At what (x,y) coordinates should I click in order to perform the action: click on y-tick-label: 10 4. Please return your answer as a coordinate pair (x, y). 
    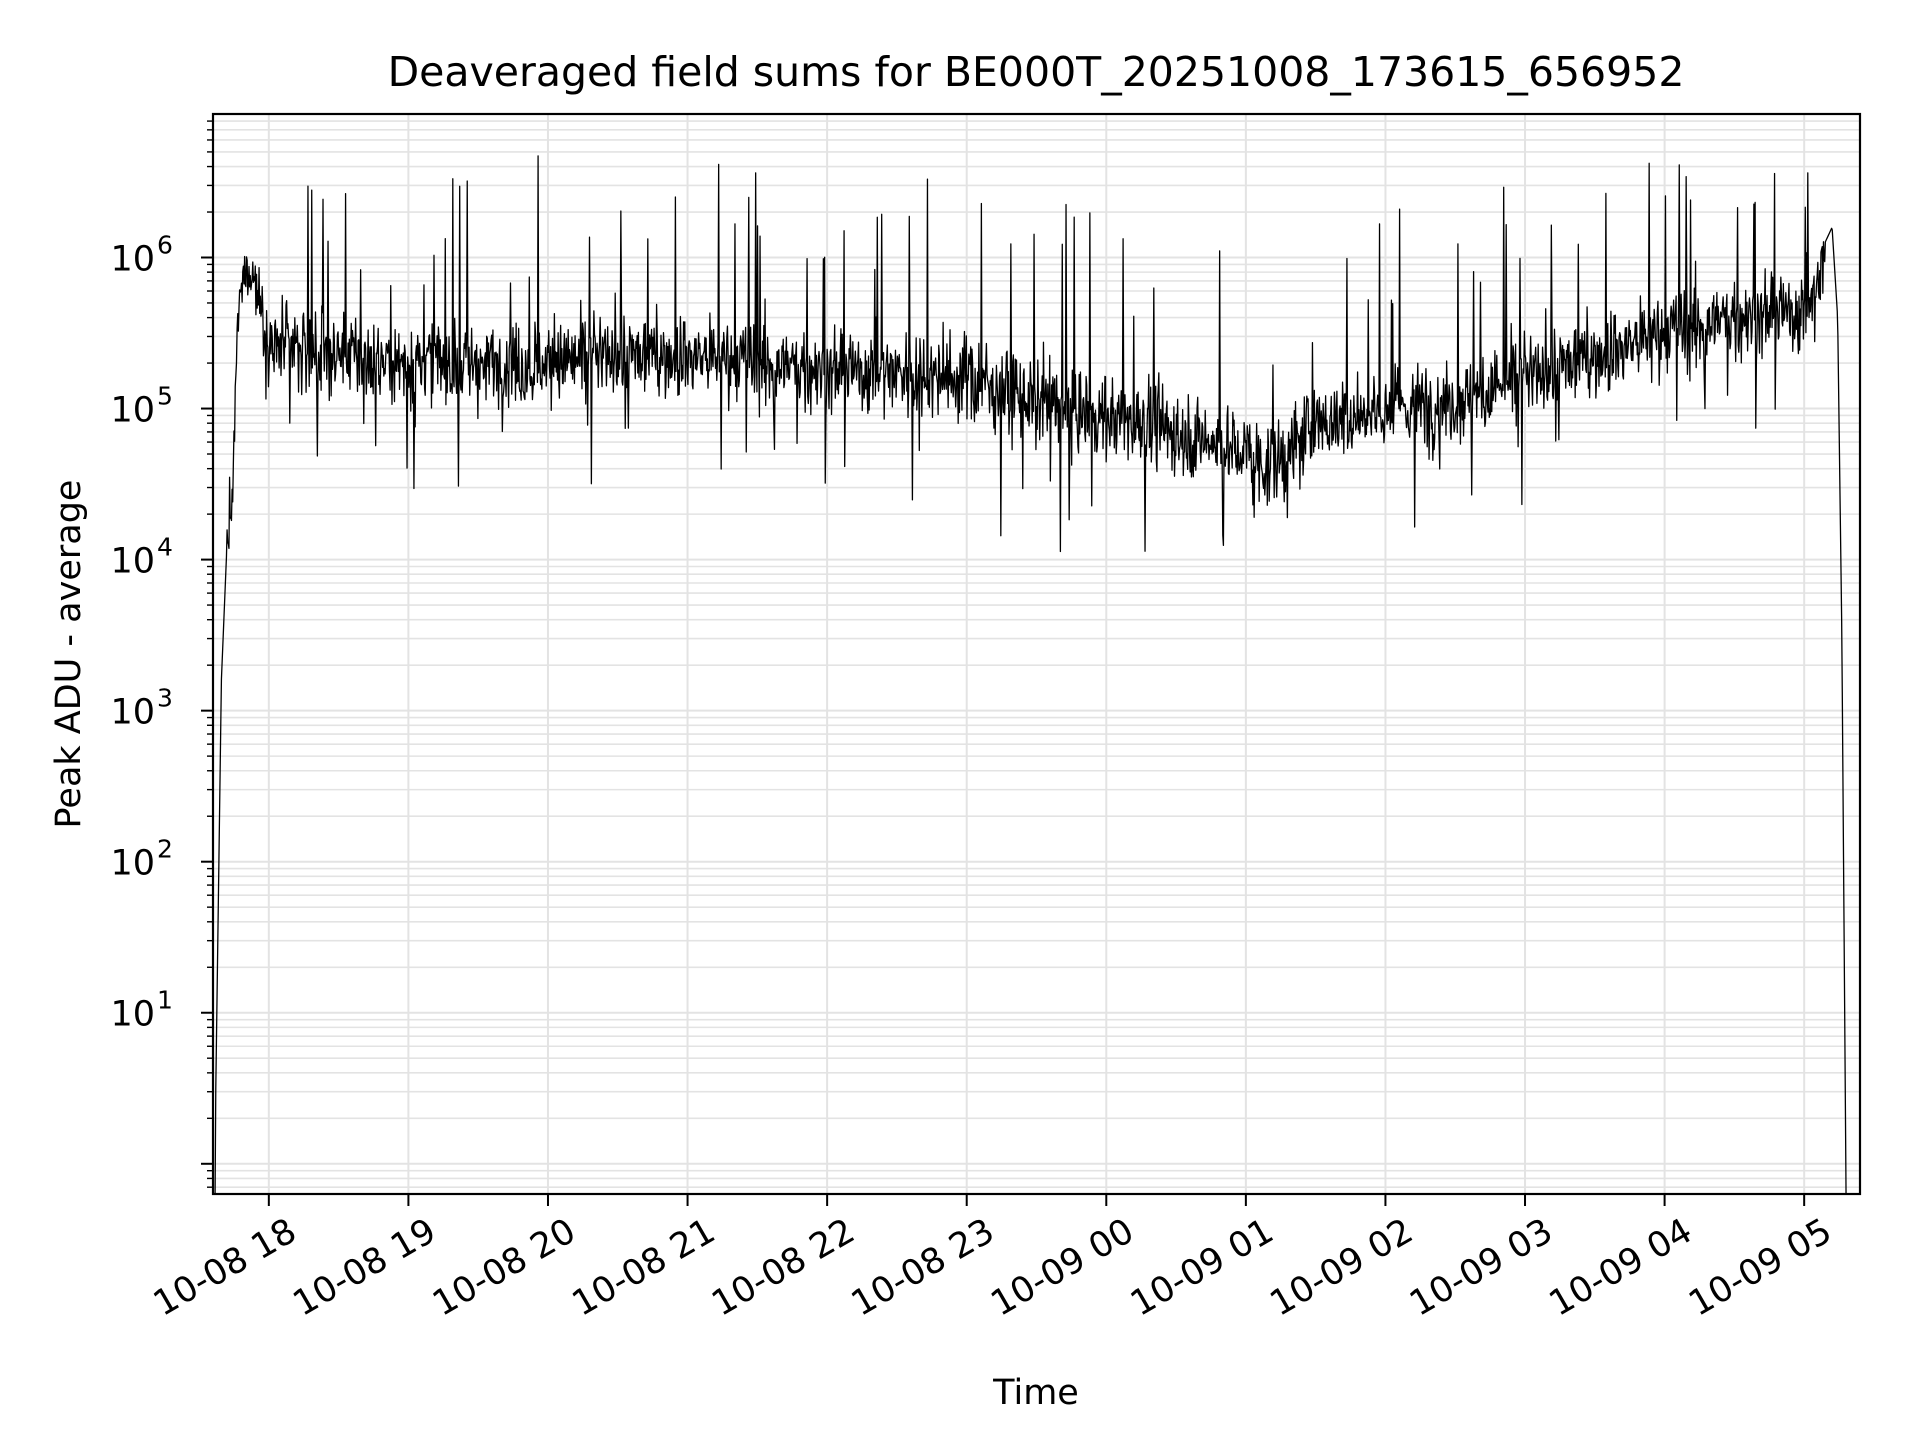
    Looking at the image, I should click on (141, 557).